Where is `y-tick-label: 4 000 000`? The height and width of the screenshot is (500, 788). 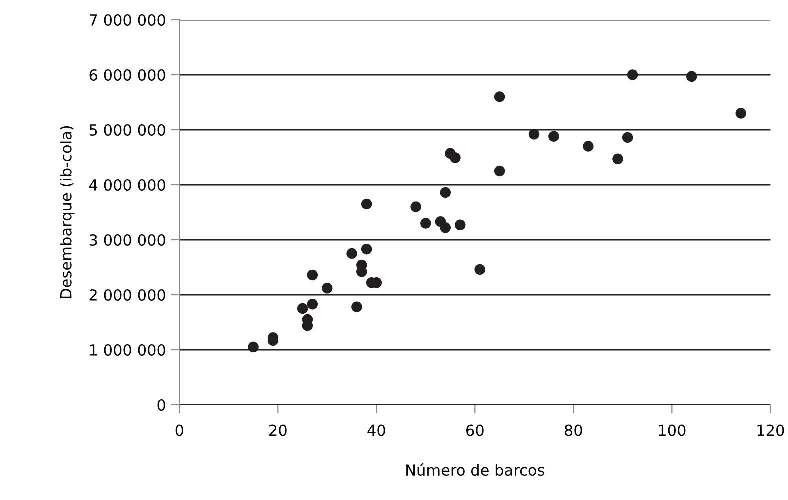 y-tick-label: 4 000 000 is located at coordinates (127, 185).